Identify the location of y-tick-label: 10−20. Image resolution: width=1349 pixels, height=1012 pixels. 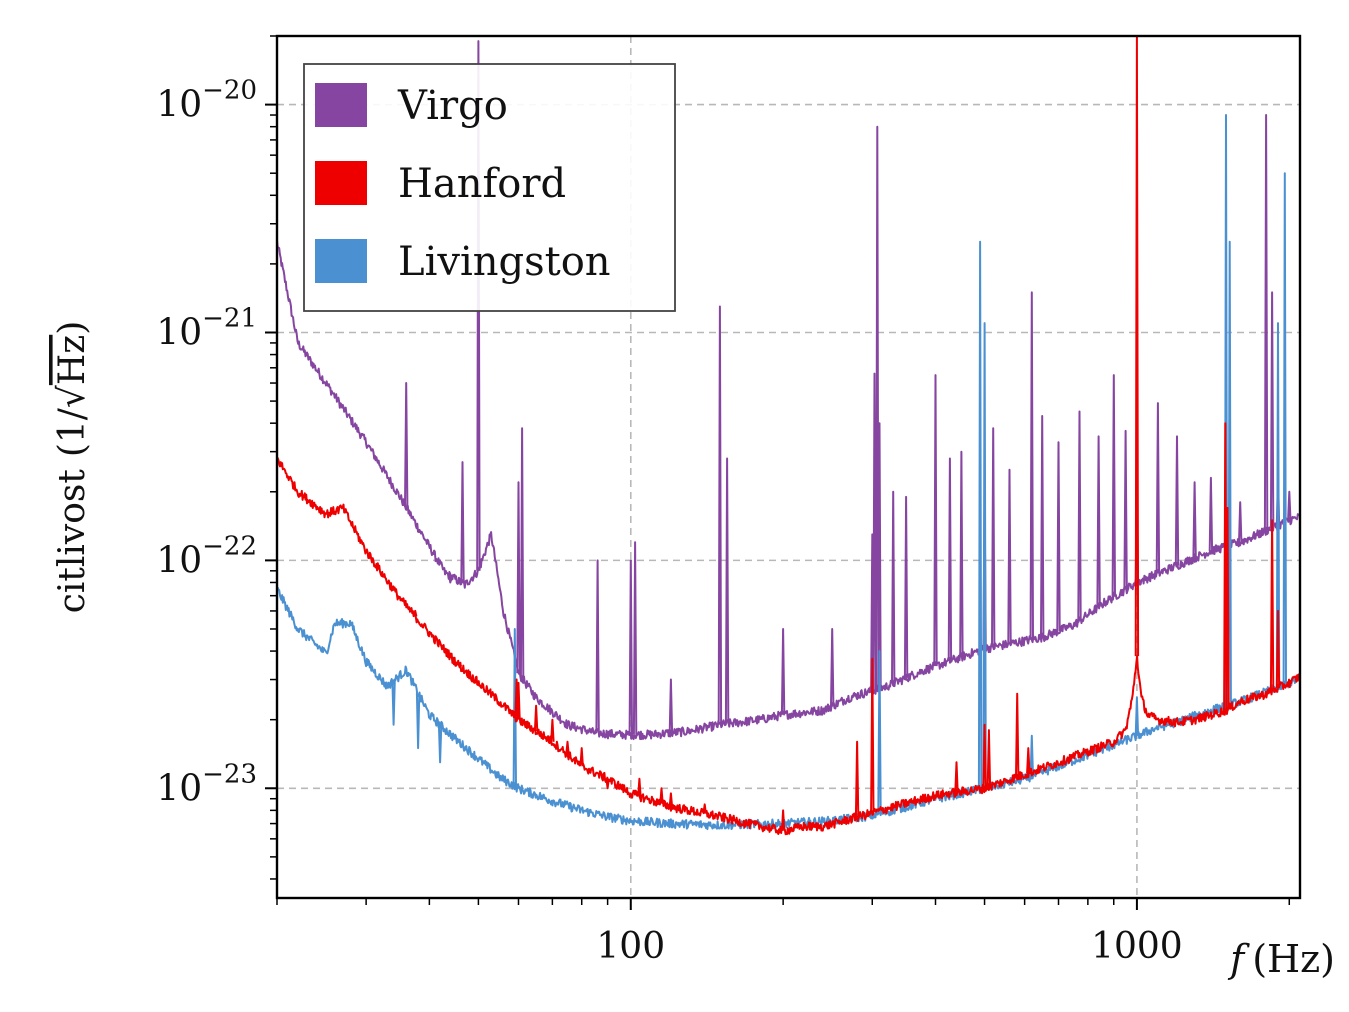
(206, 101).